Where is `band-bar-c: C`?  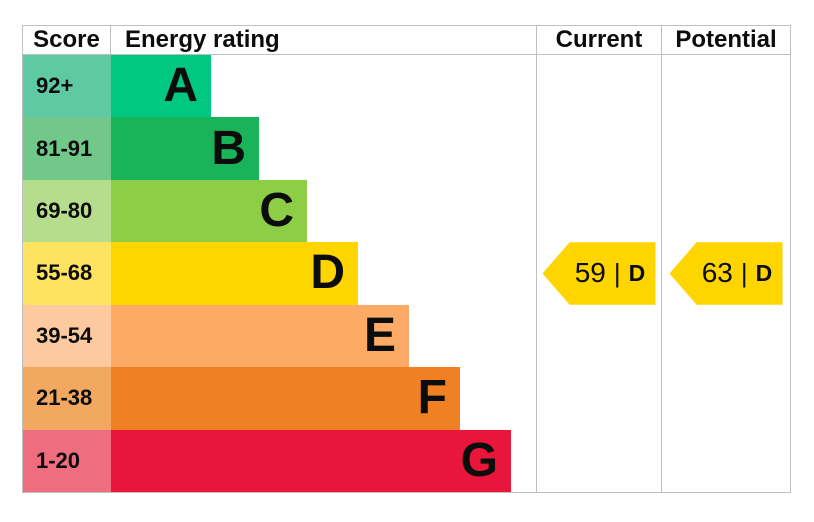 band-bar-c: C is located at coordinates (209, 211).